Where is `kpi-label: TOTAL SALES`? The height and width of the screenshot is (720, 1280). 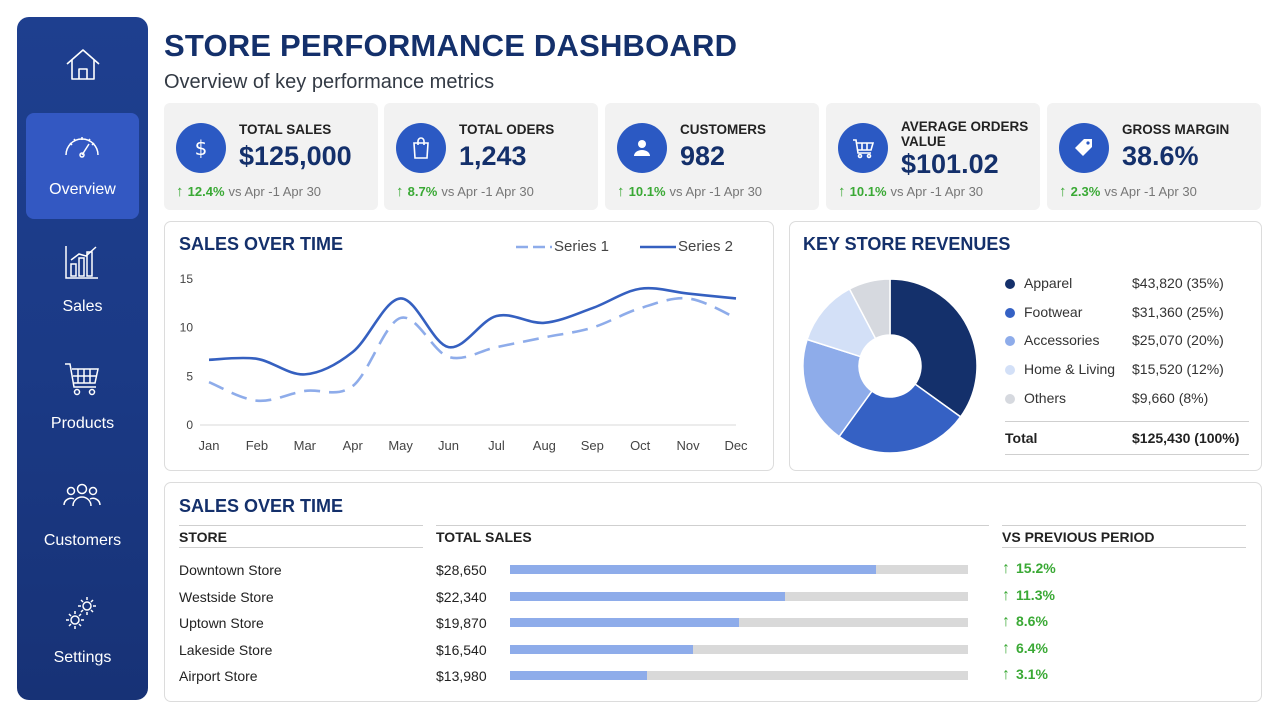
kpi-label: TOTAL SALES is located at coordinates (285, 129).